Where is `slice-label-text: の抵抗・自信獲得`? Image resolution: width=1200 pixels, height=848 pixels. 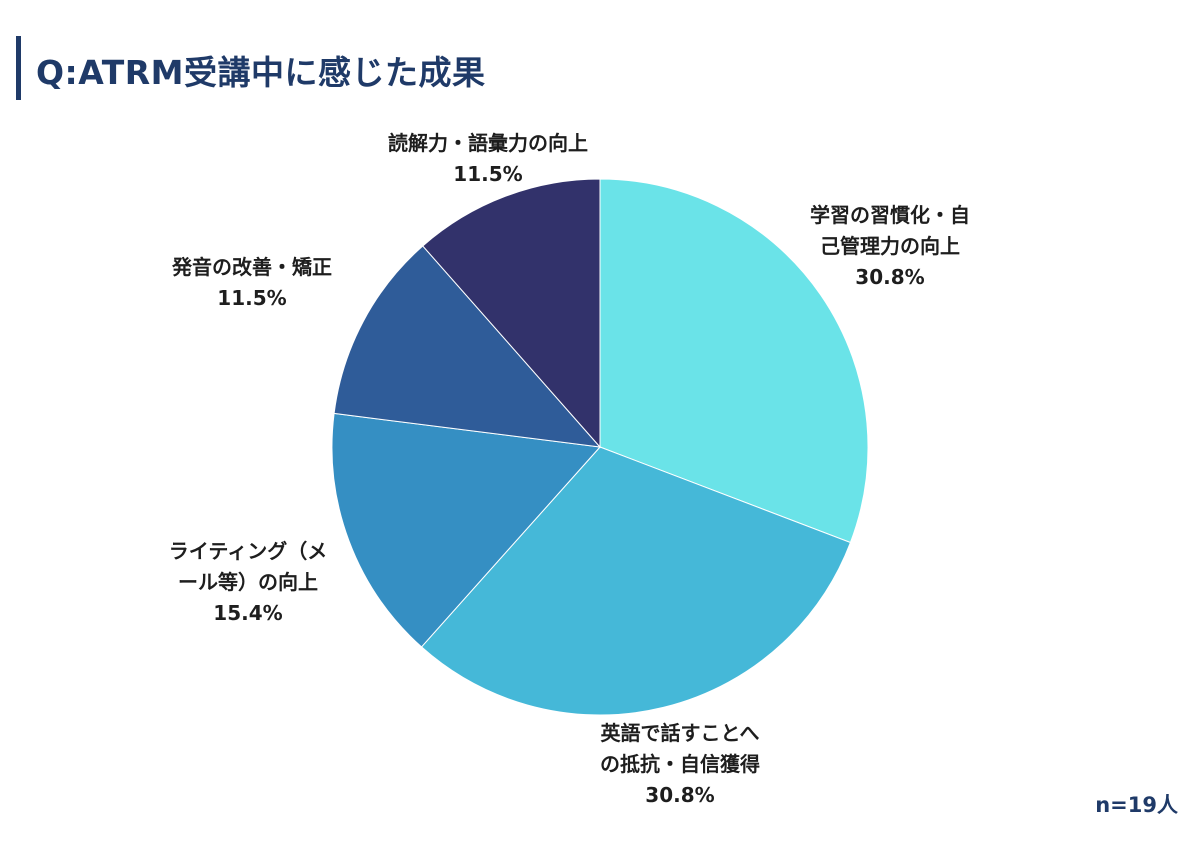
slice-label-text: の抵抗・自信獲得 is located at coordinates (680, 764).